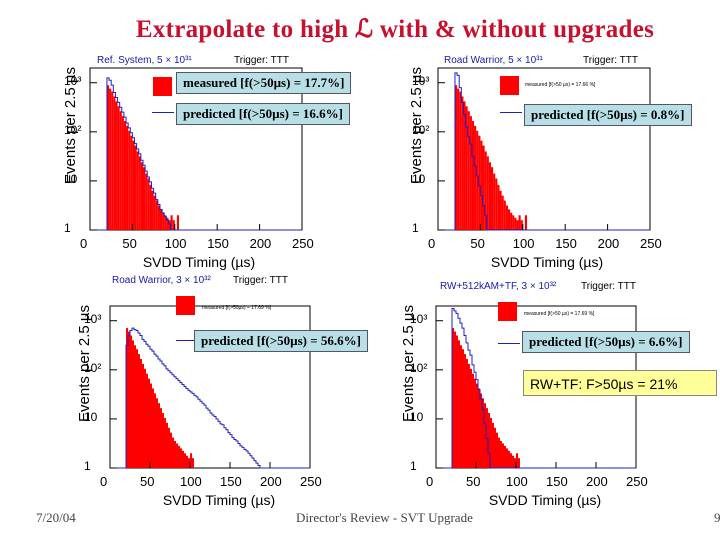  Describe the element at coordinates (419, 318) in the screenshot. I see `y-tick-label: 10³` at that location.